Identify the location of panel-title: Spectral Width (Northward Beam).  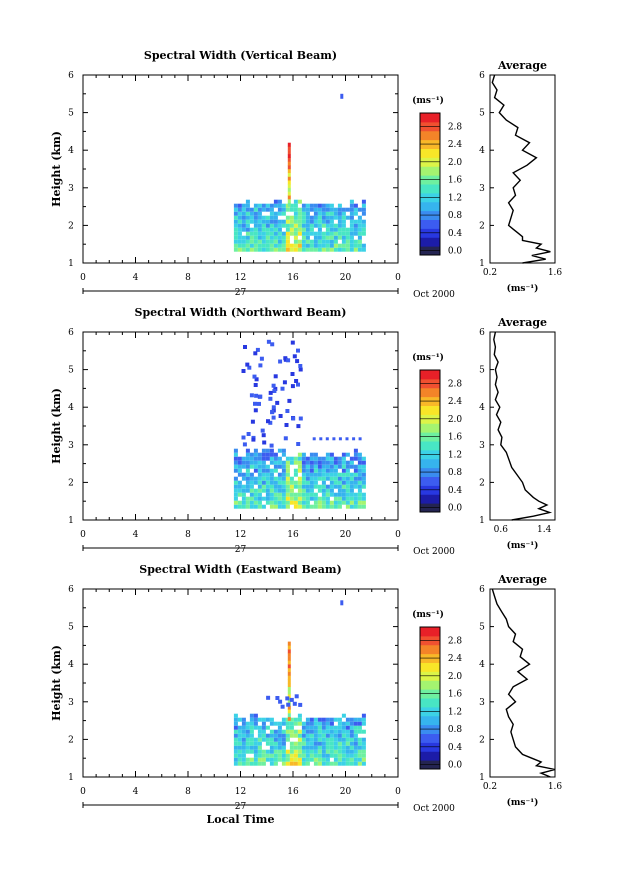
(241, 312).